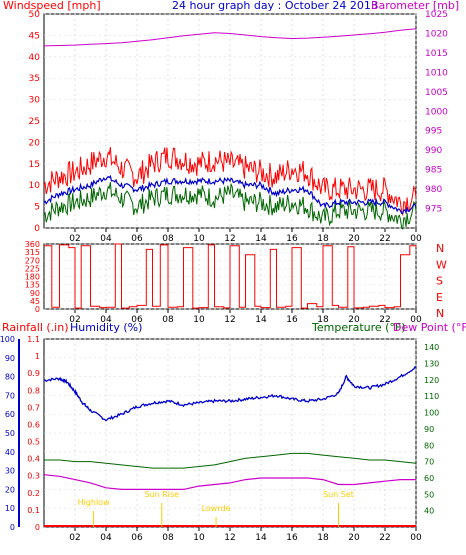 Image resolution: width=466 pixels, height=555 pixels. I want to click on compass-letter: W, so click(441, 264).